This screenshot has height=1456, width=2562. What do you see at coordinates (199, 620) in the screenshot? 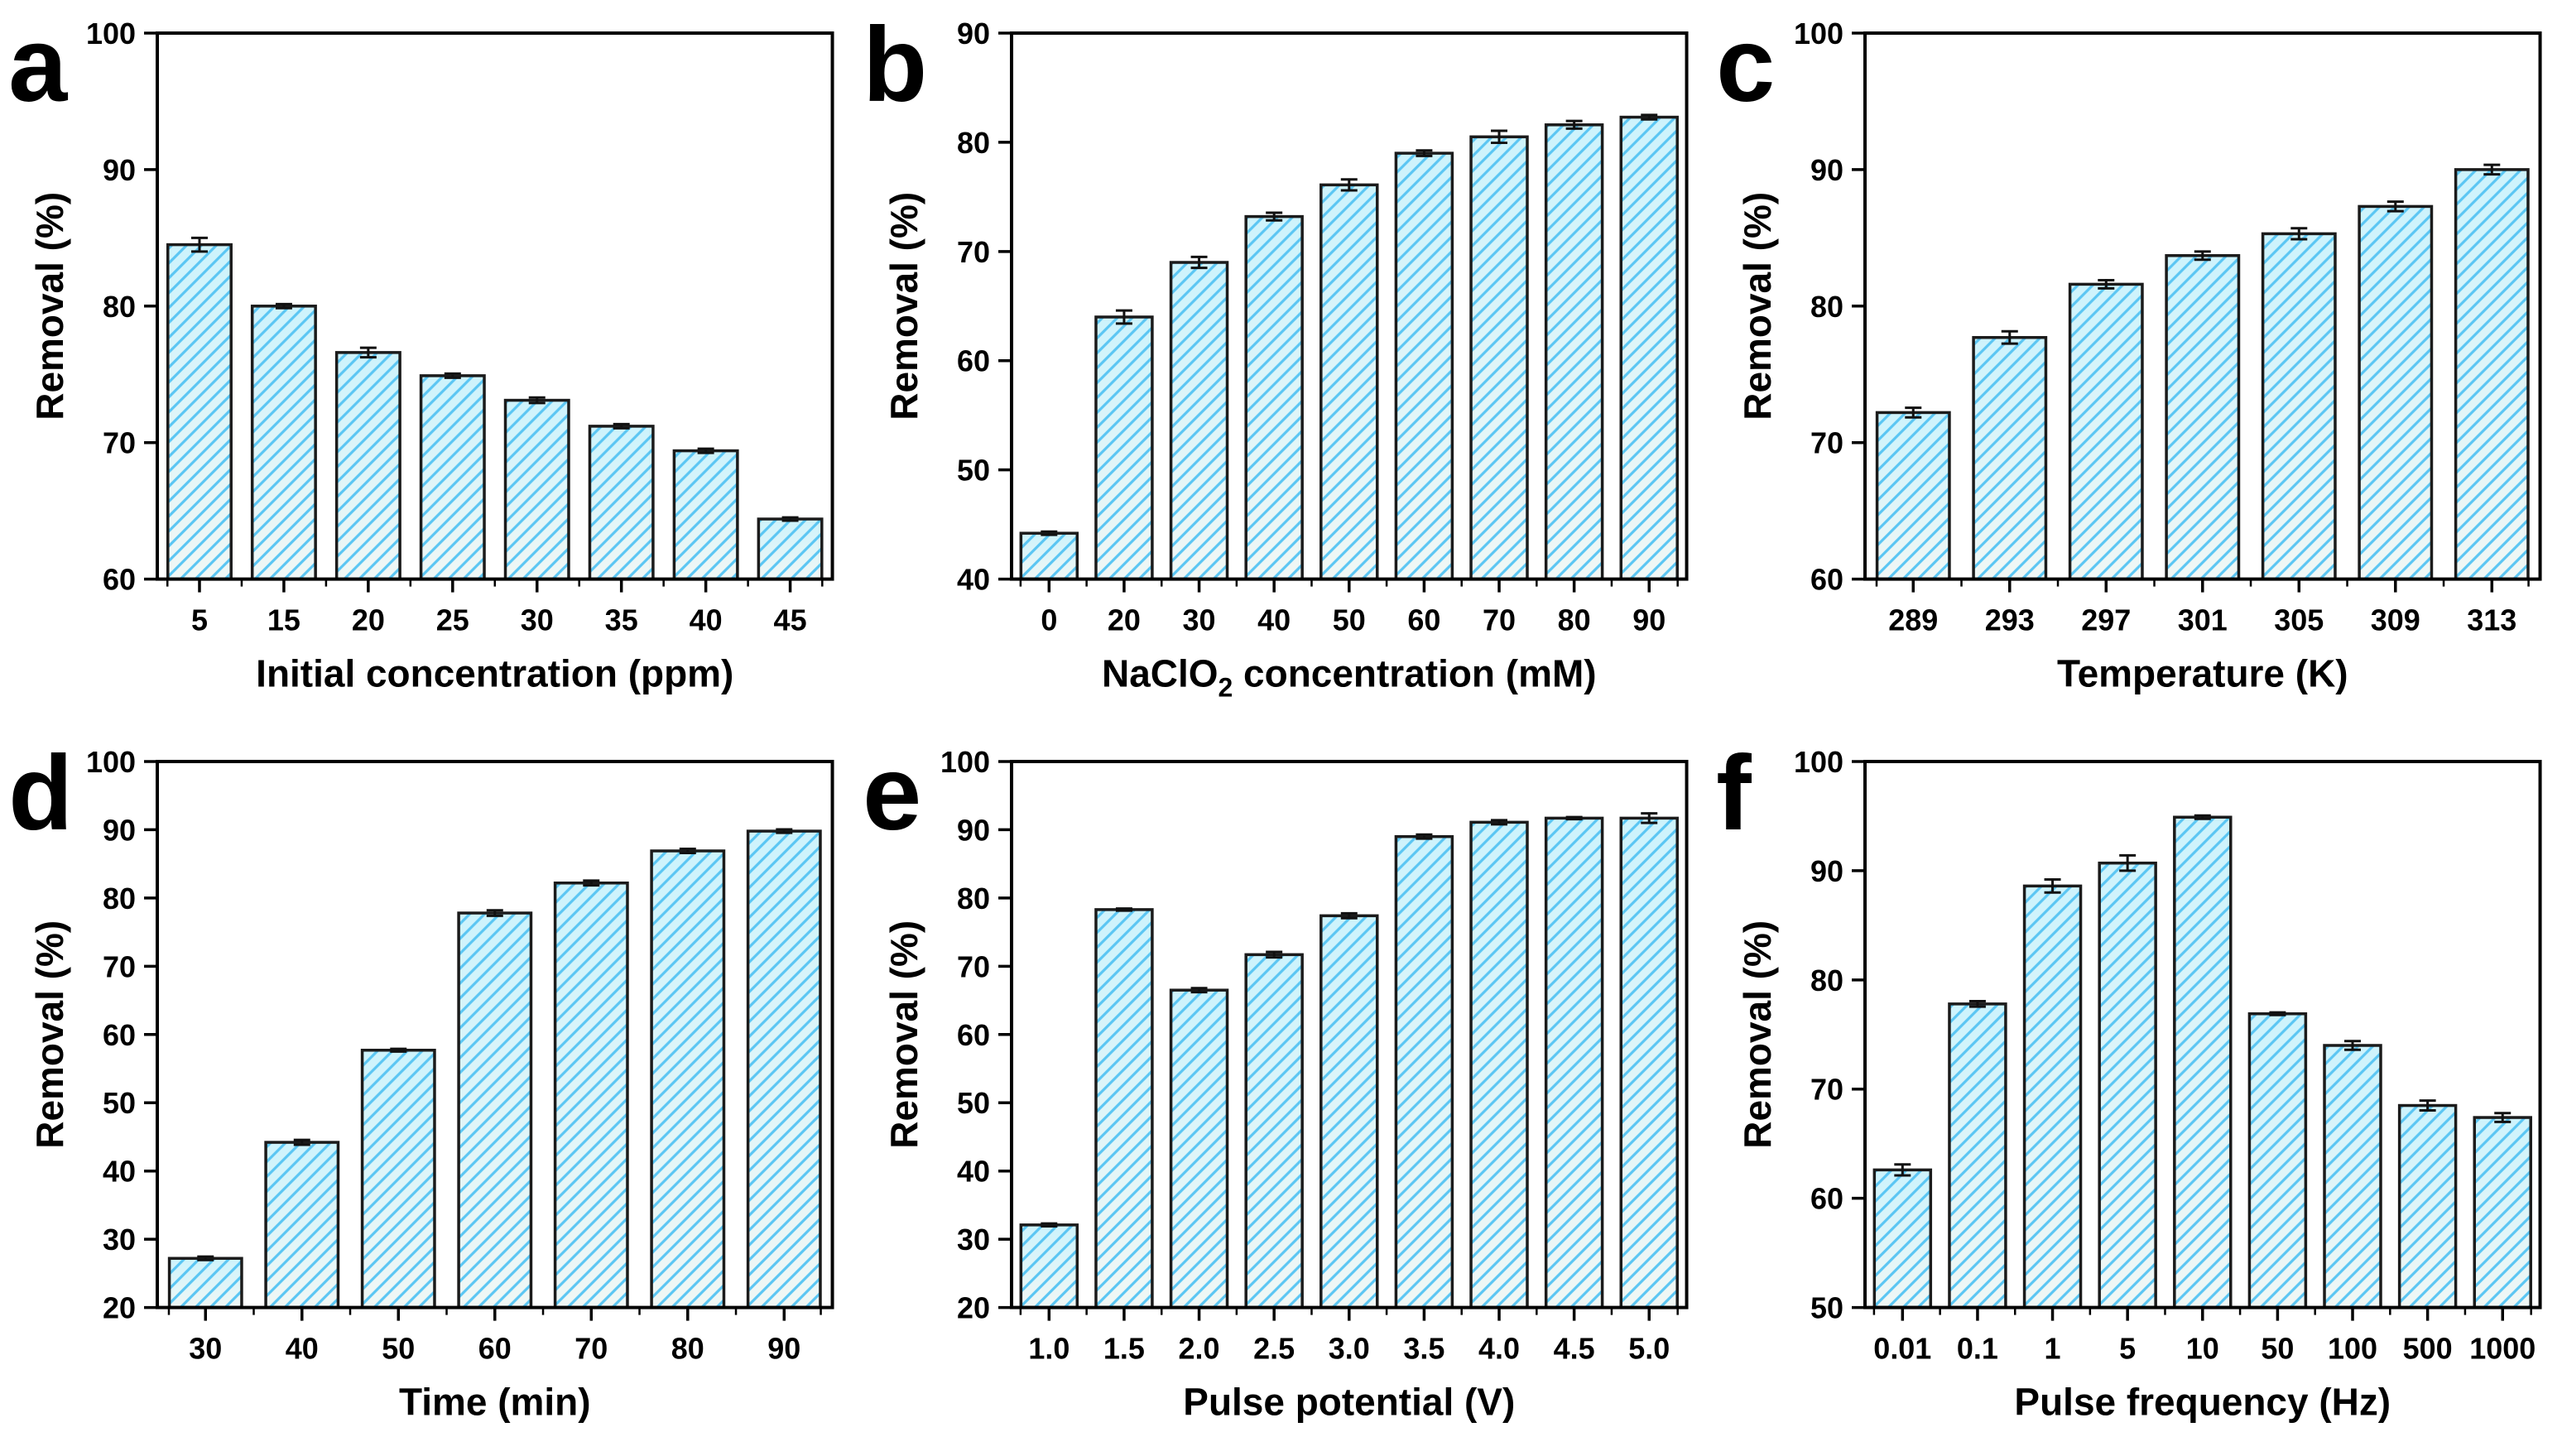
I see `x-tick-label: 5` at bounding box center [199, 620].